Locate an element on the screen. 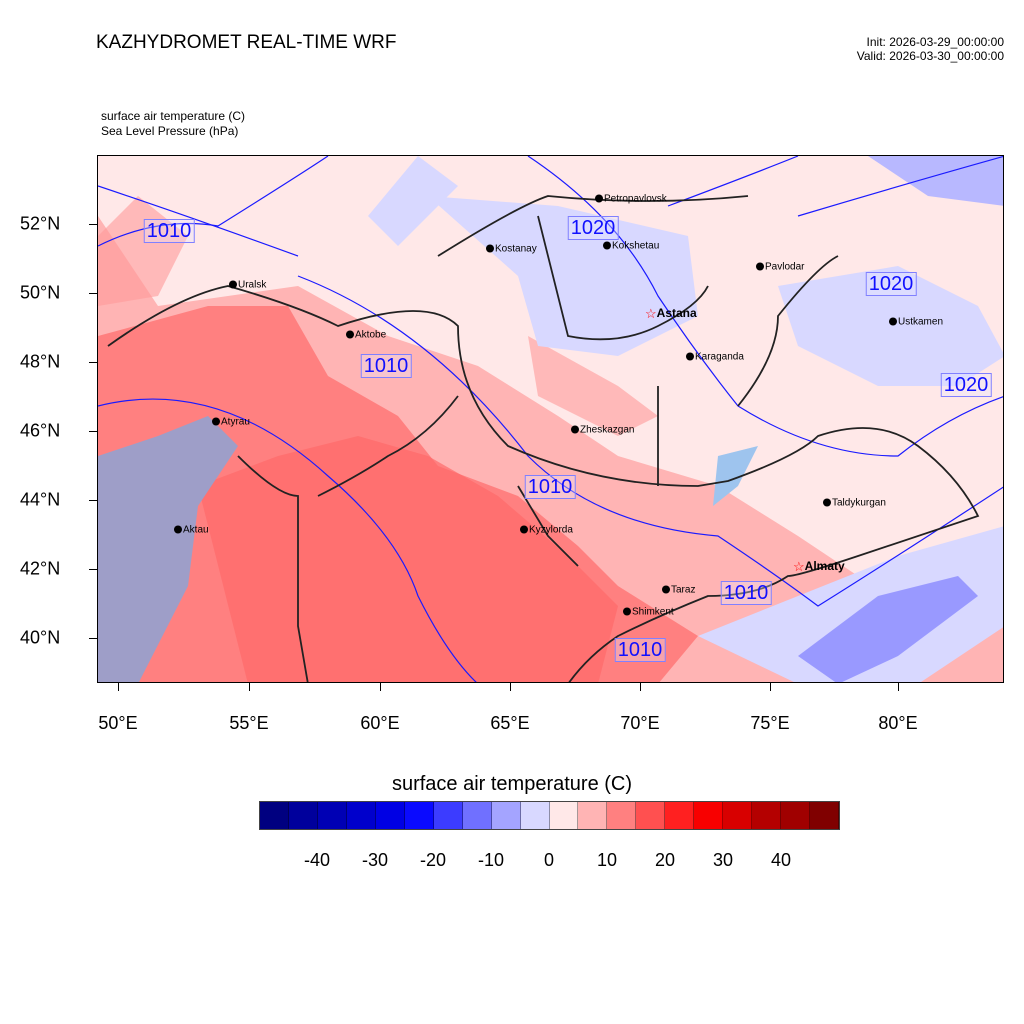 The image size is (1024, 1024). lon-label: 70°E is located at coordinates (640, 723).